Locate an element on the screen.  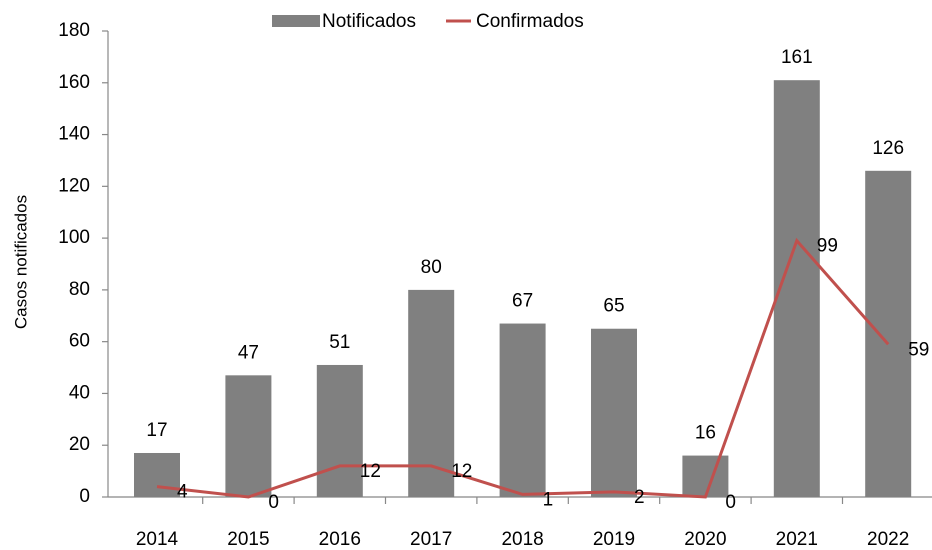
x-tick-label: 2014 is located at coordinates (157, 539).